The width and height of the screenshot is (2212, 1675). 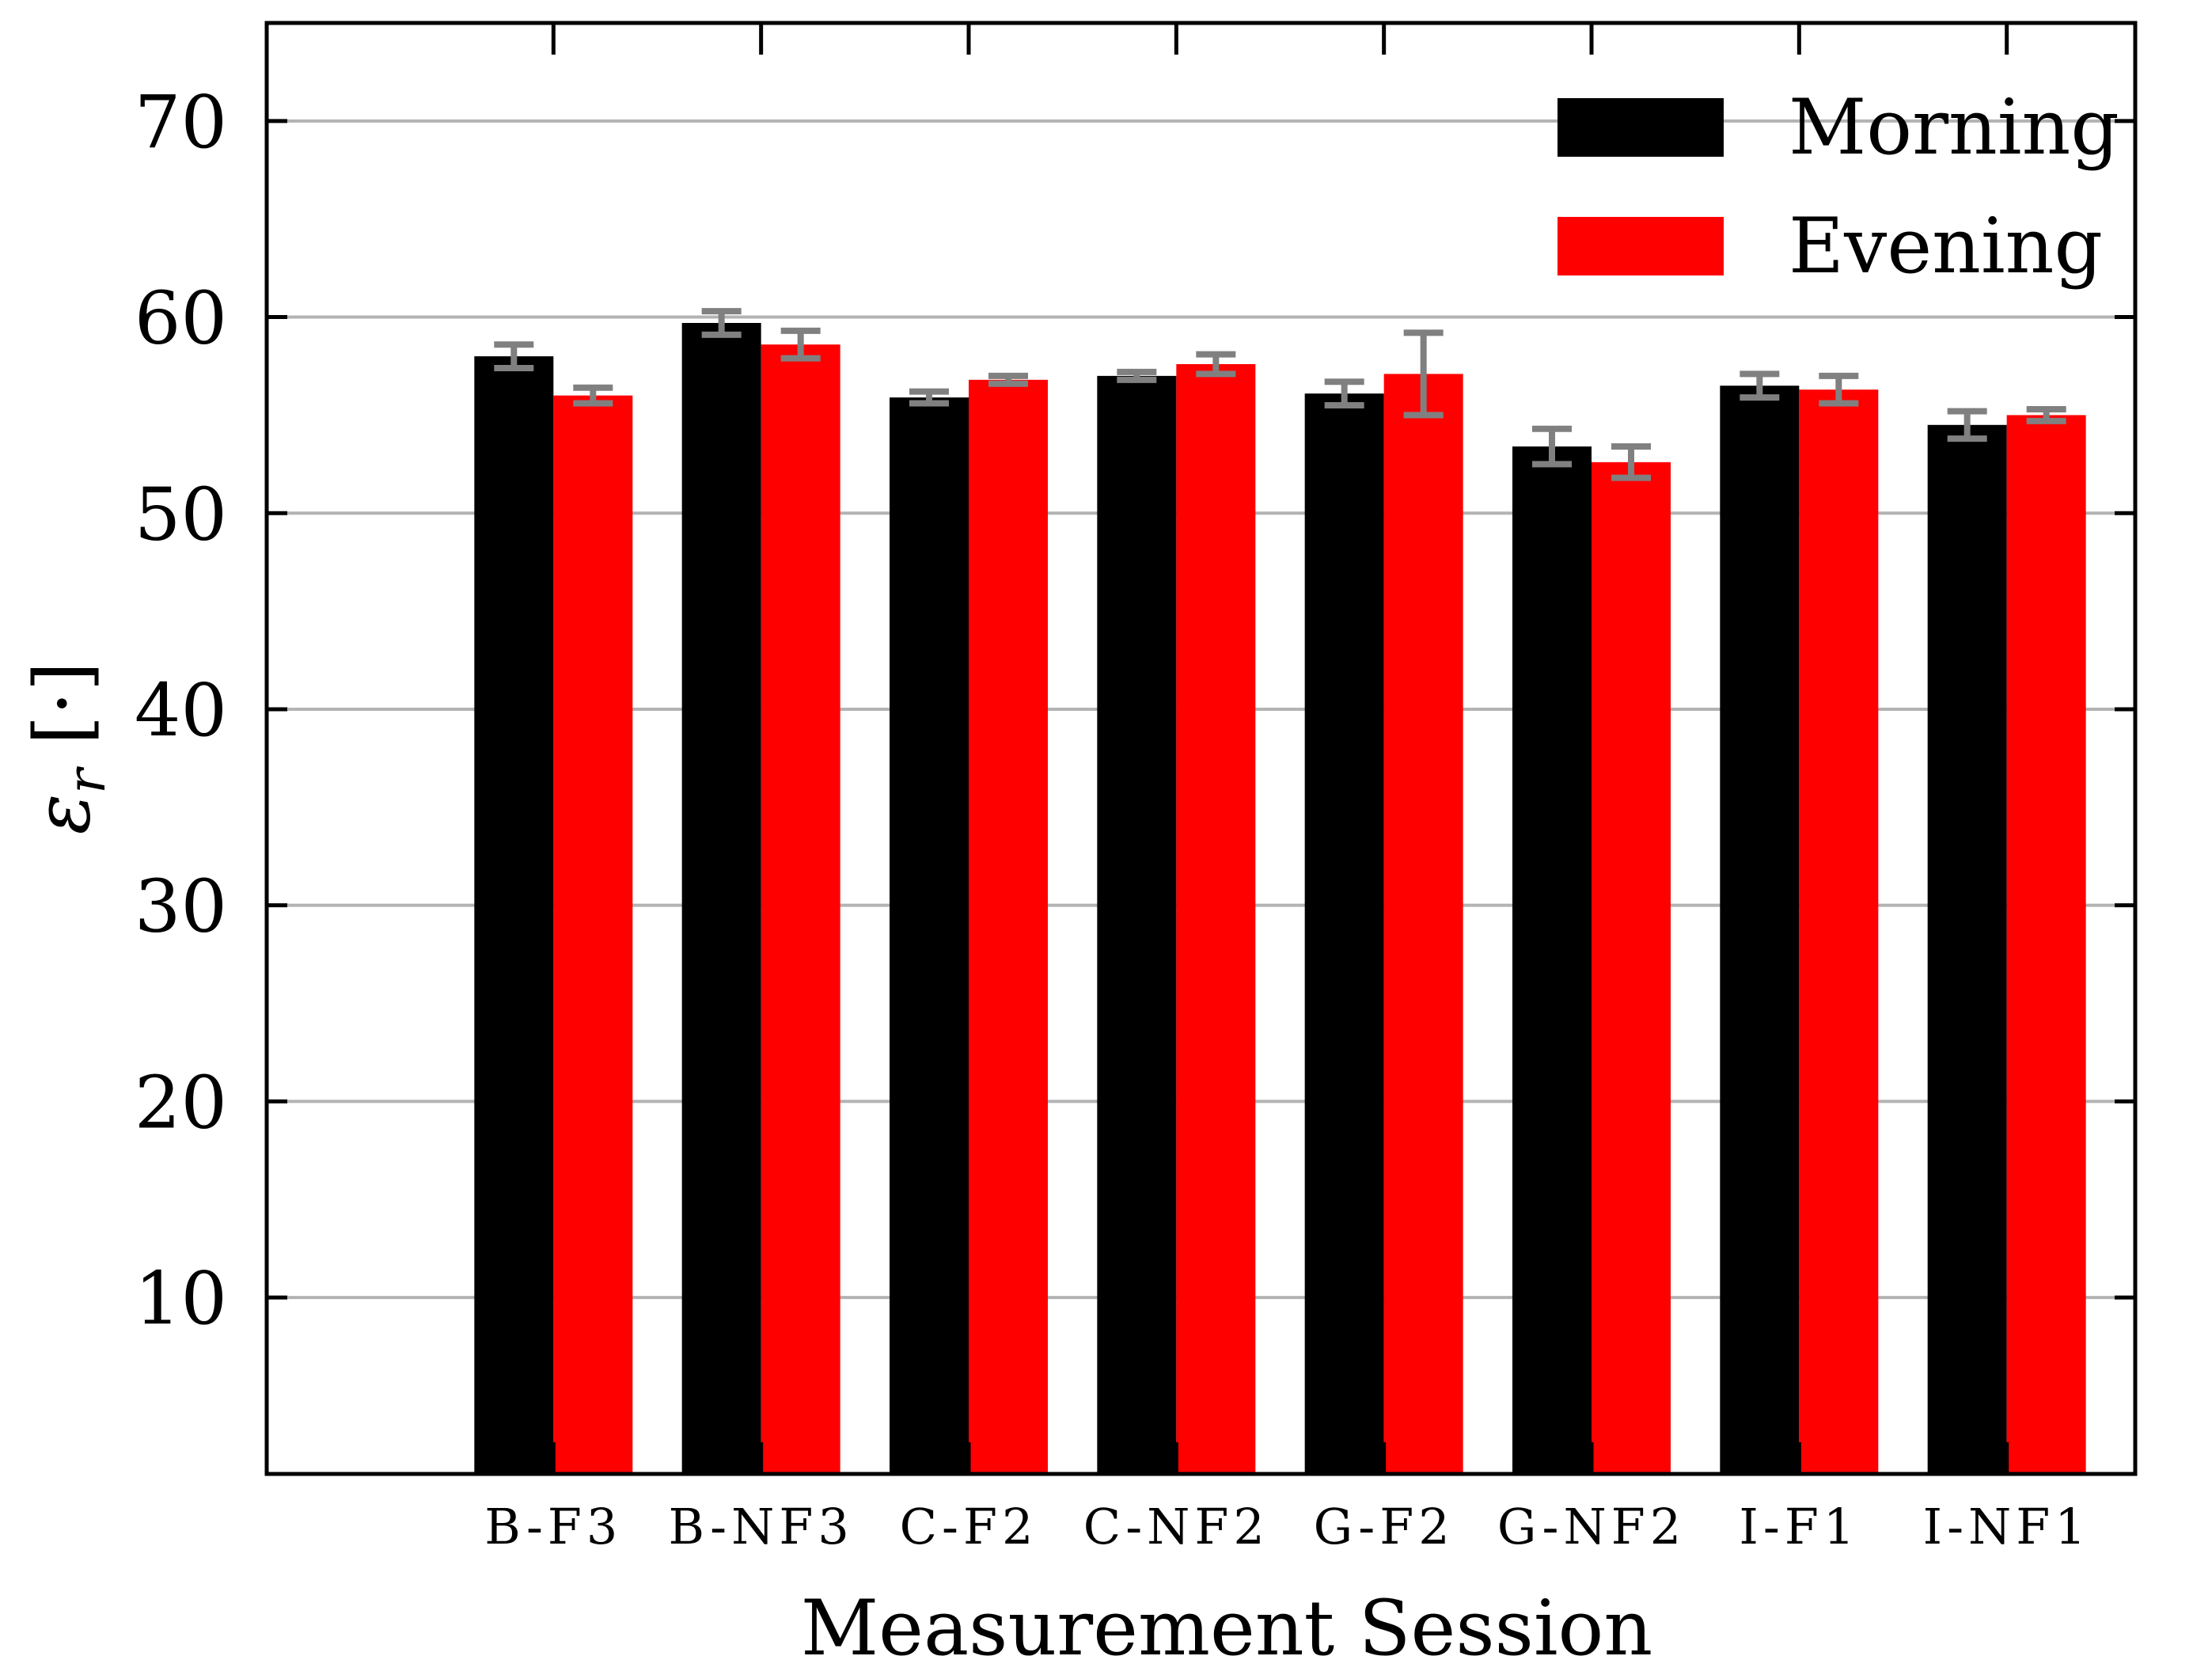 What do you see at coordinates (181, 122) in the screenshot?
I see `y-tick-label: 70` at bounding box center [181, 122].